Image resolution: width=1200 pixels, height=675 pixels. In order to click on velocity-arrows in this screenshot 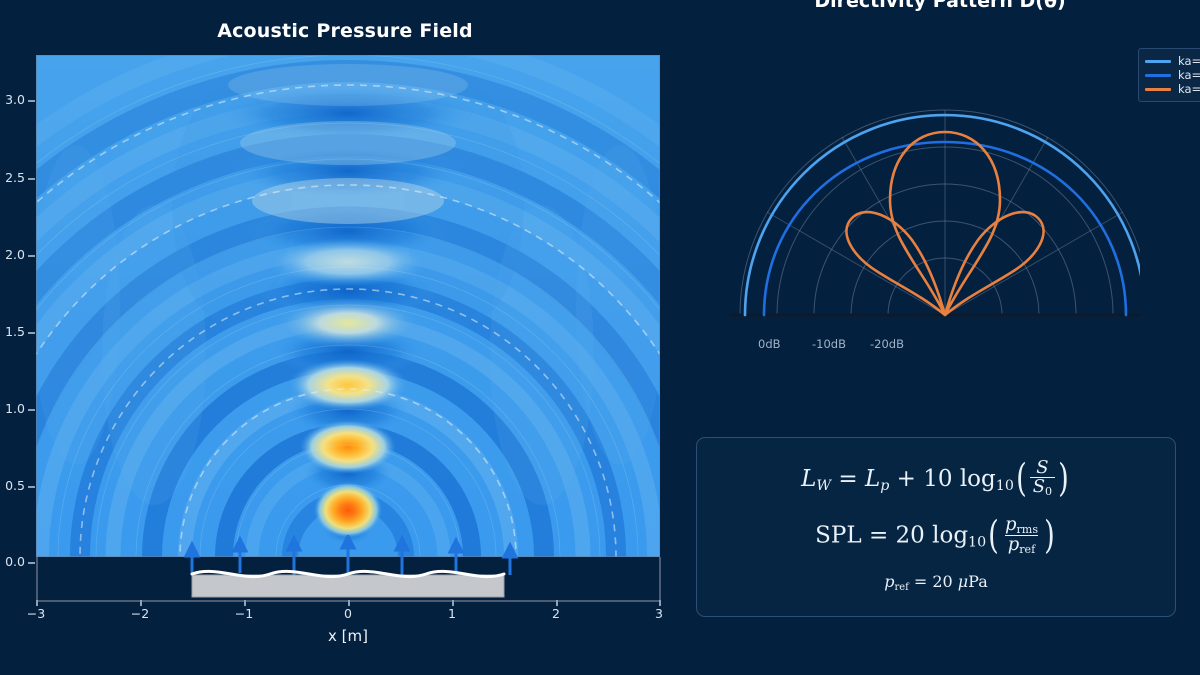, I will do `click(351, 555)`.